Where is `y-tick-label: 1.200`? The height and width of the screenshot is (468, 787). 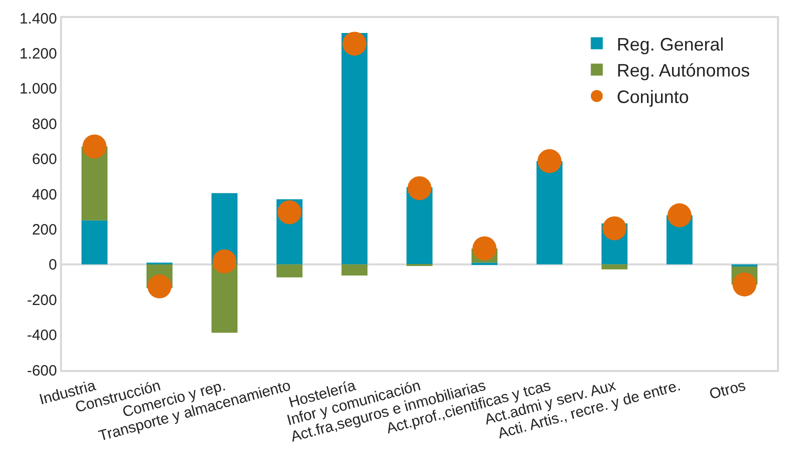
y-tick-label: 1.200 is located at coordinates (38, 53).